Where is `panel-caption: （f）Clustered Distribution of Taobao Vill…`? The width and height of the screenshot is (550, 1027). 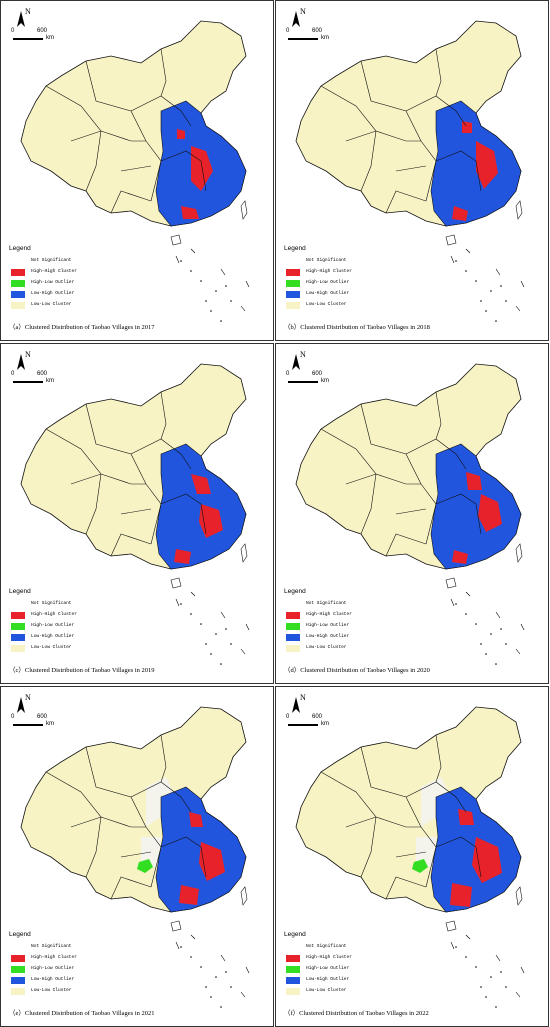 panel-caption: （f）Clustered Distribution of Taobao Vill… is located at coordinates (356, 1013).